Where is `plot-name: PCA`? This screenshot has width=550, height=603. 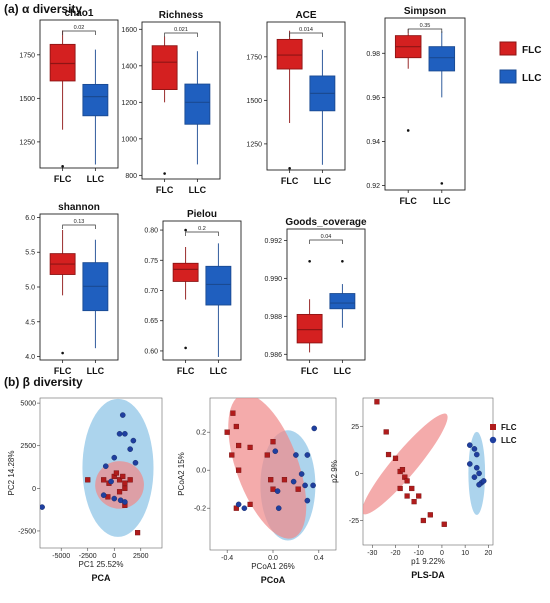 plot-name: PCA is located at coordinates (101, 578).